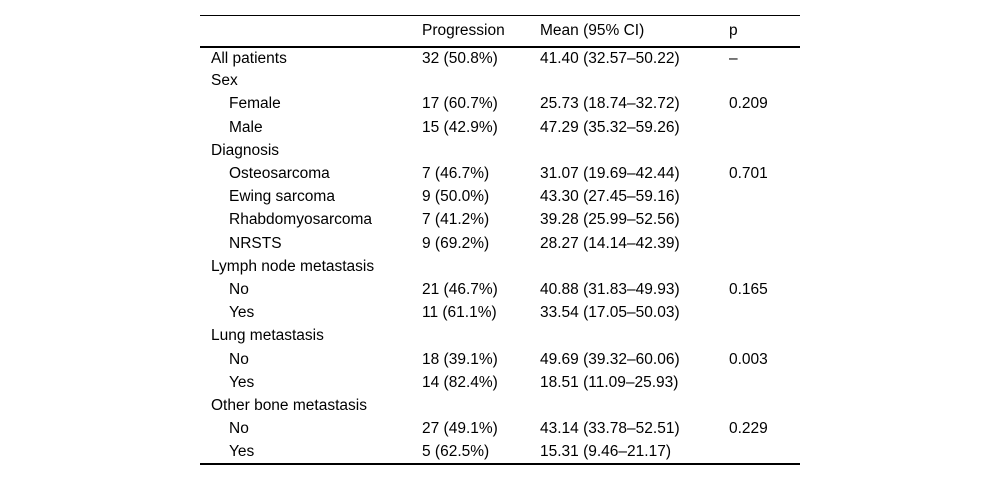  I want to click on cell-progression: 11 (61.1%), so click(459, 313).